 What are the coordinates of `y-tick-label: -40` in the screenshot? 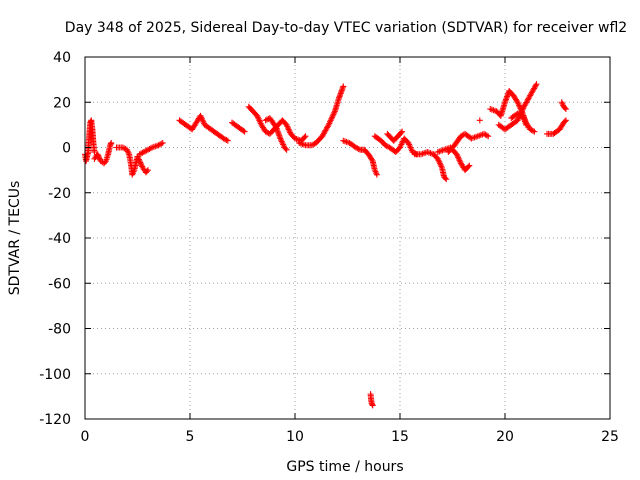 It's located at (59, 239).